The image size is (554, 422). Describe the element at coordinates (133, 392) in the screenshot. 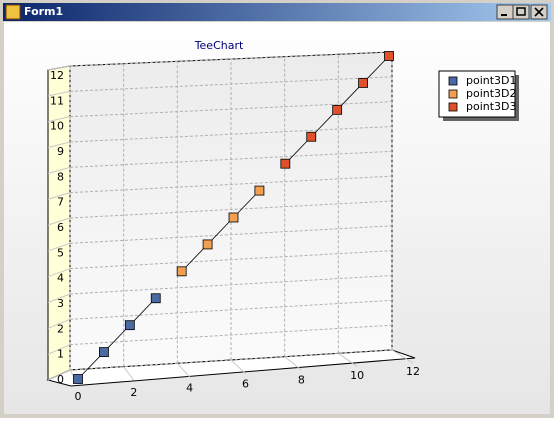

I see `x-tick-label: 2` at that location.